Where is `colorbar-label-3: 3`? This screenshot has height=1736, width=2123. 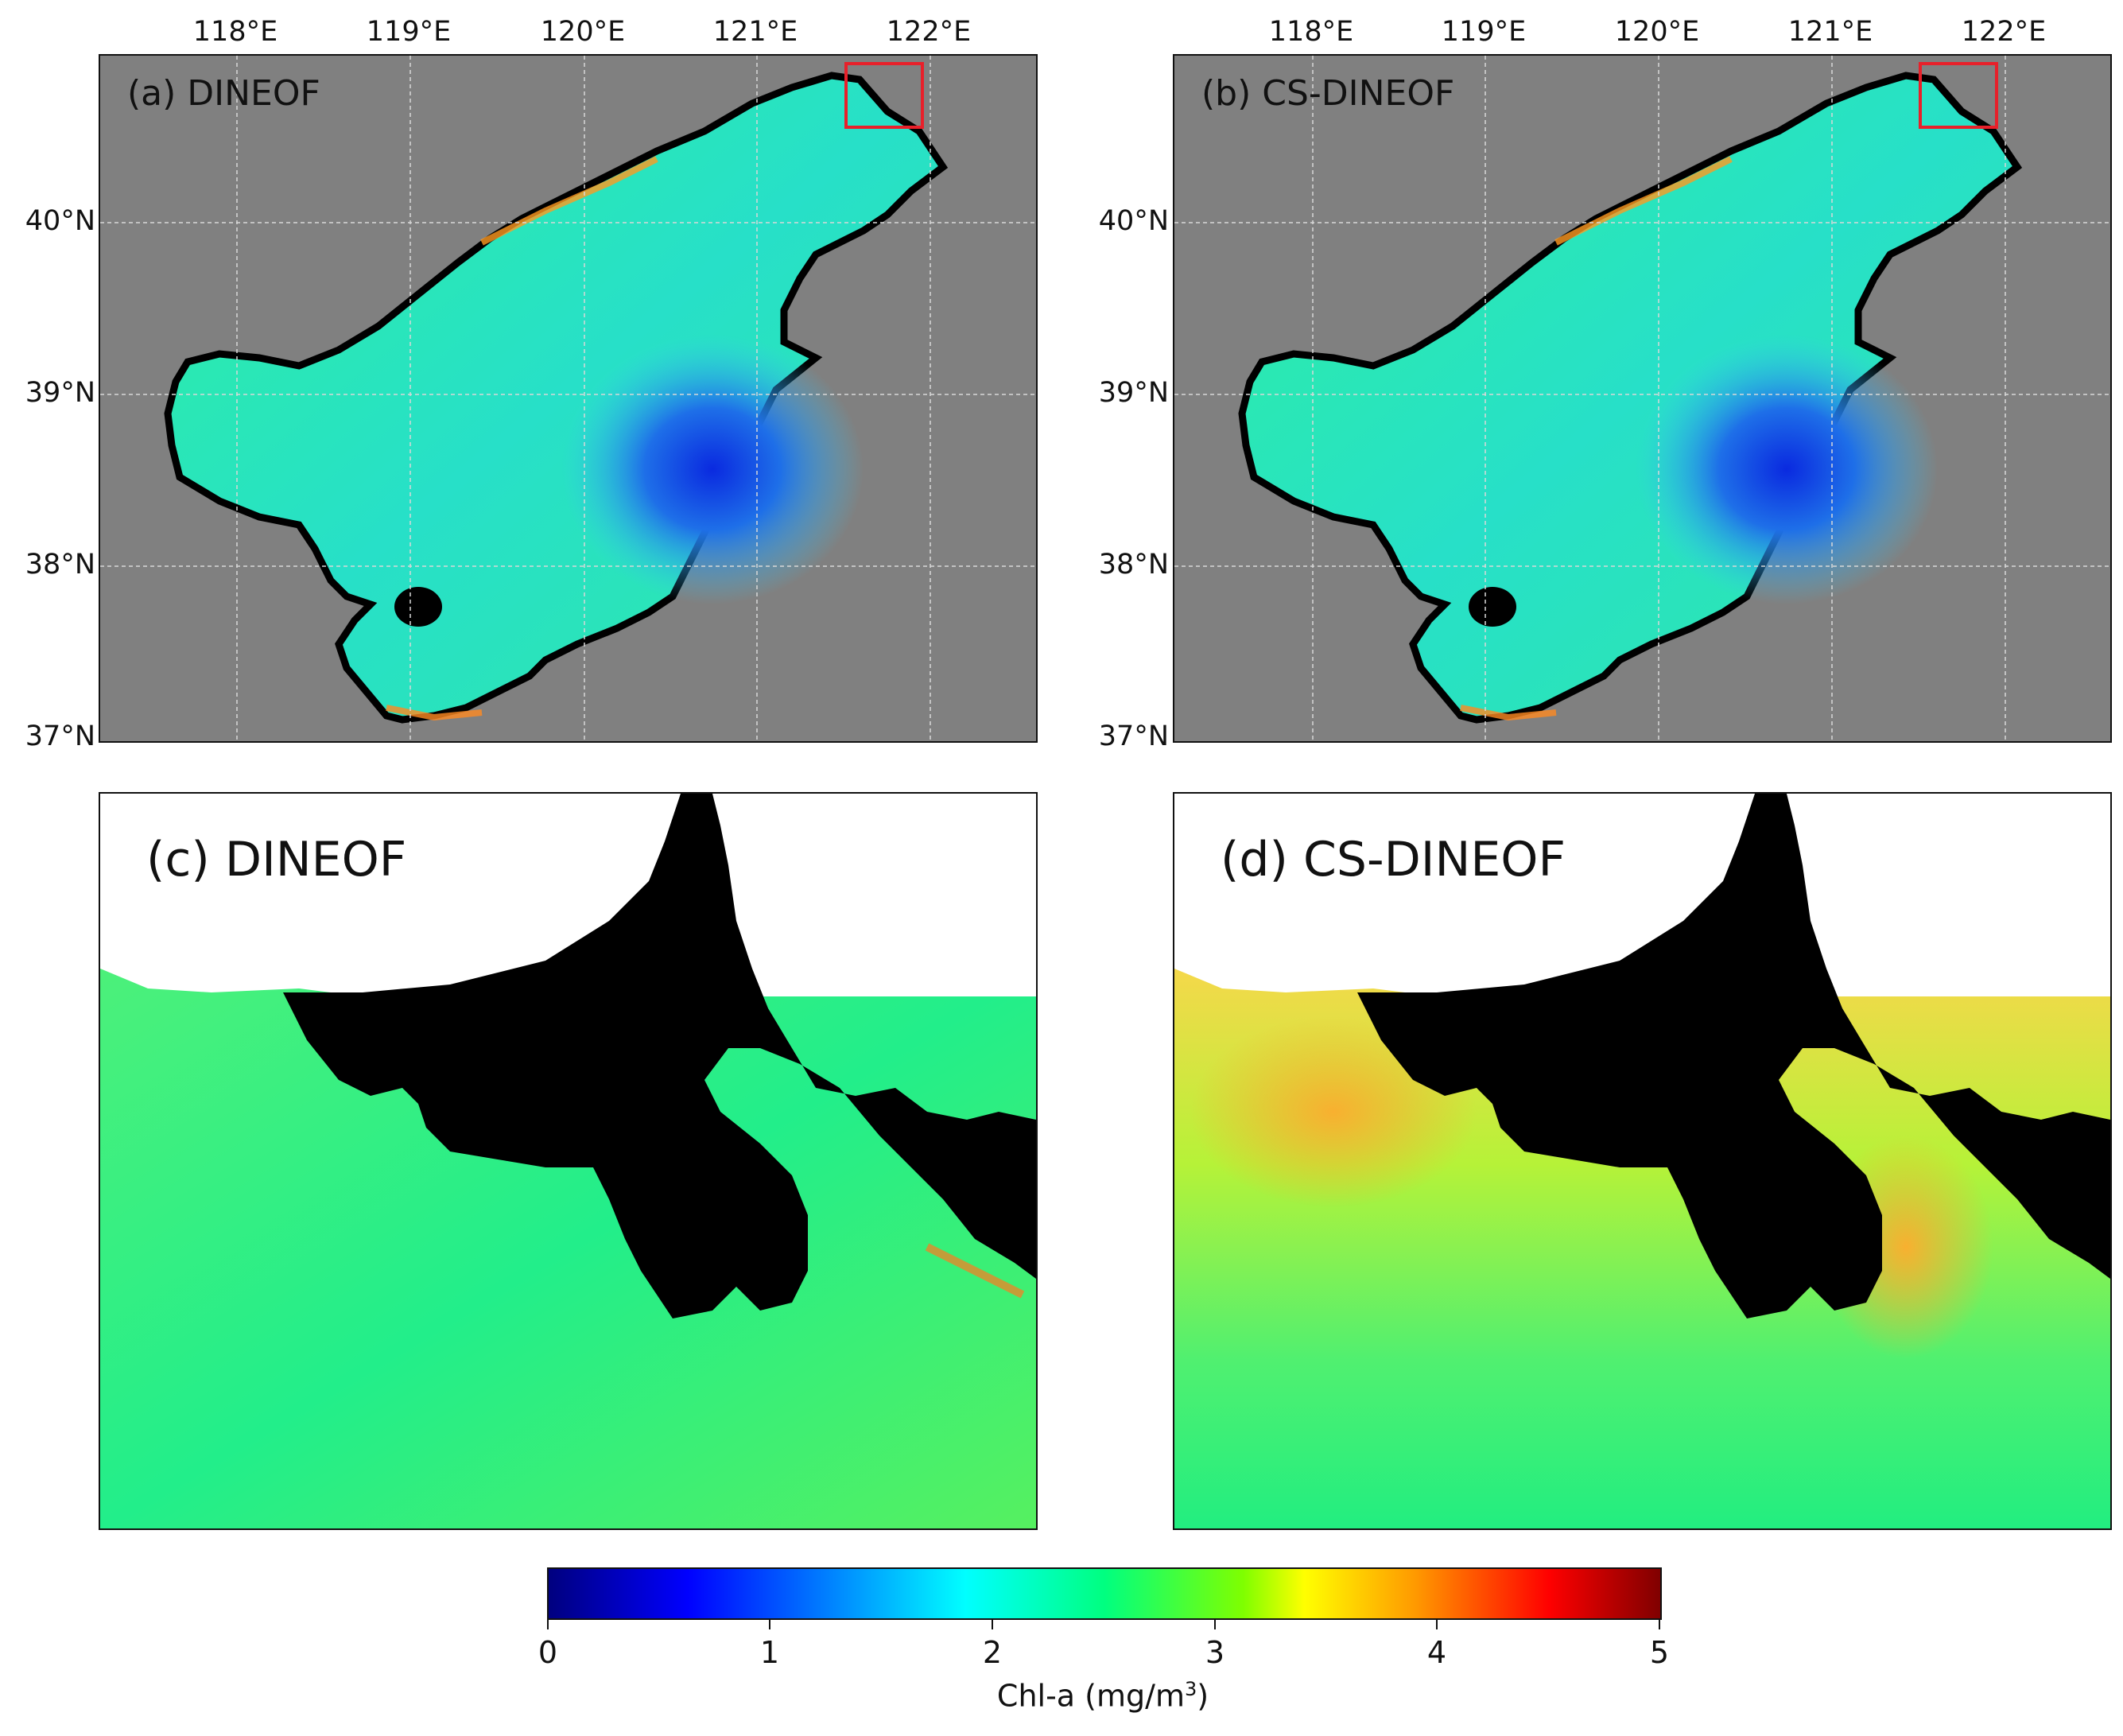 colorbar-label-3: 3 is located at coordinates (1215, 1652).